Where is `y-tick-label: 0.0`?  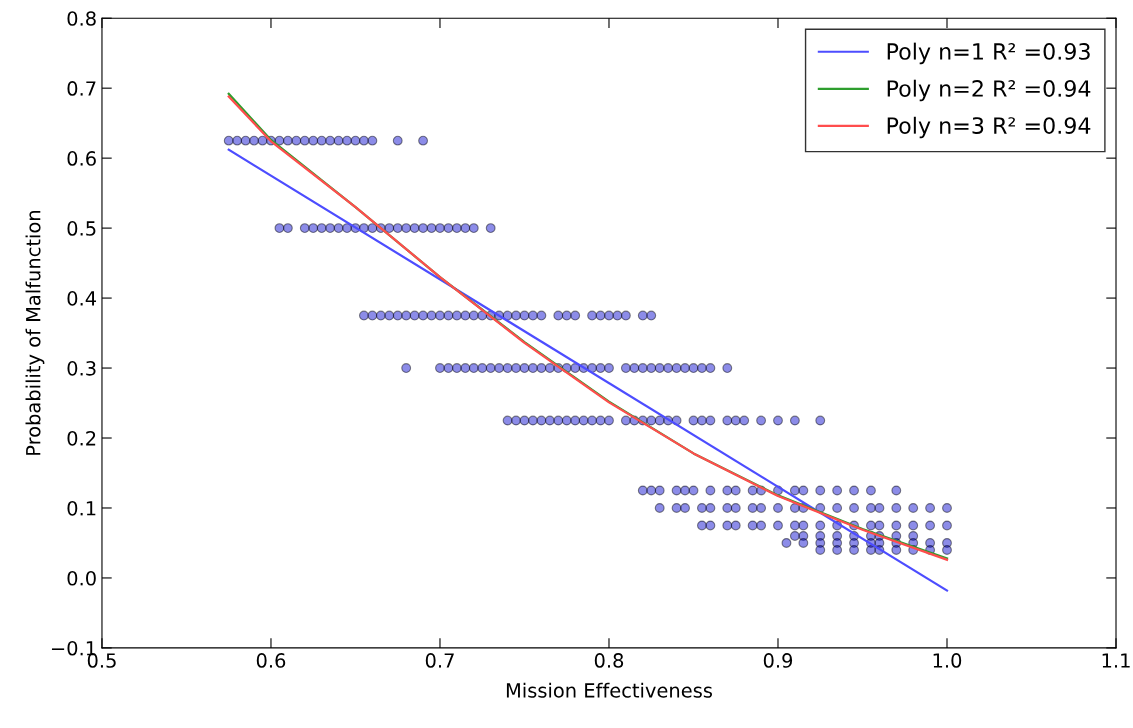 y-tick-label: 0.0 is located at coordinates (81, 578).